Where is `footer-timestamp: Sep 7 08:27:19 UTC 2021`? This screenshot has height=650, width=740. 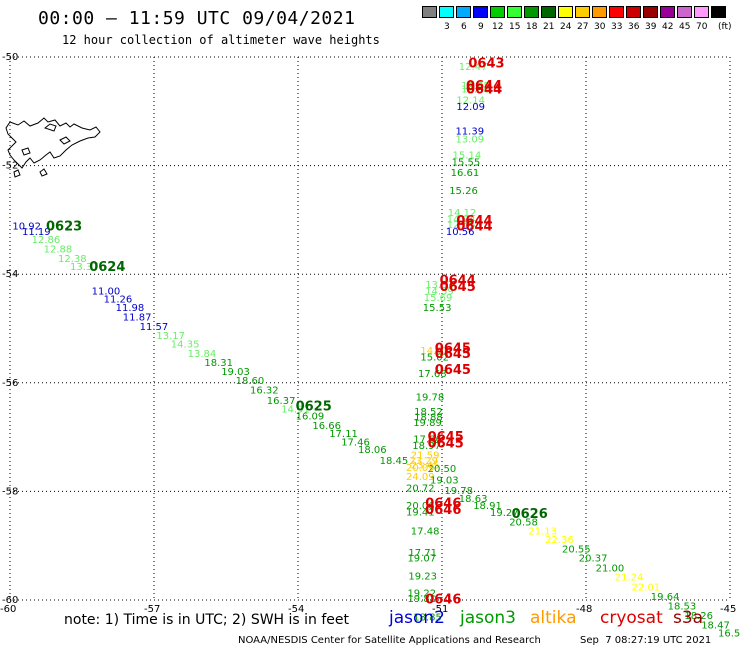 footer-timestamp: Sep 7 08:27:19 UTC 2021 is located at coordinates (646, 640).